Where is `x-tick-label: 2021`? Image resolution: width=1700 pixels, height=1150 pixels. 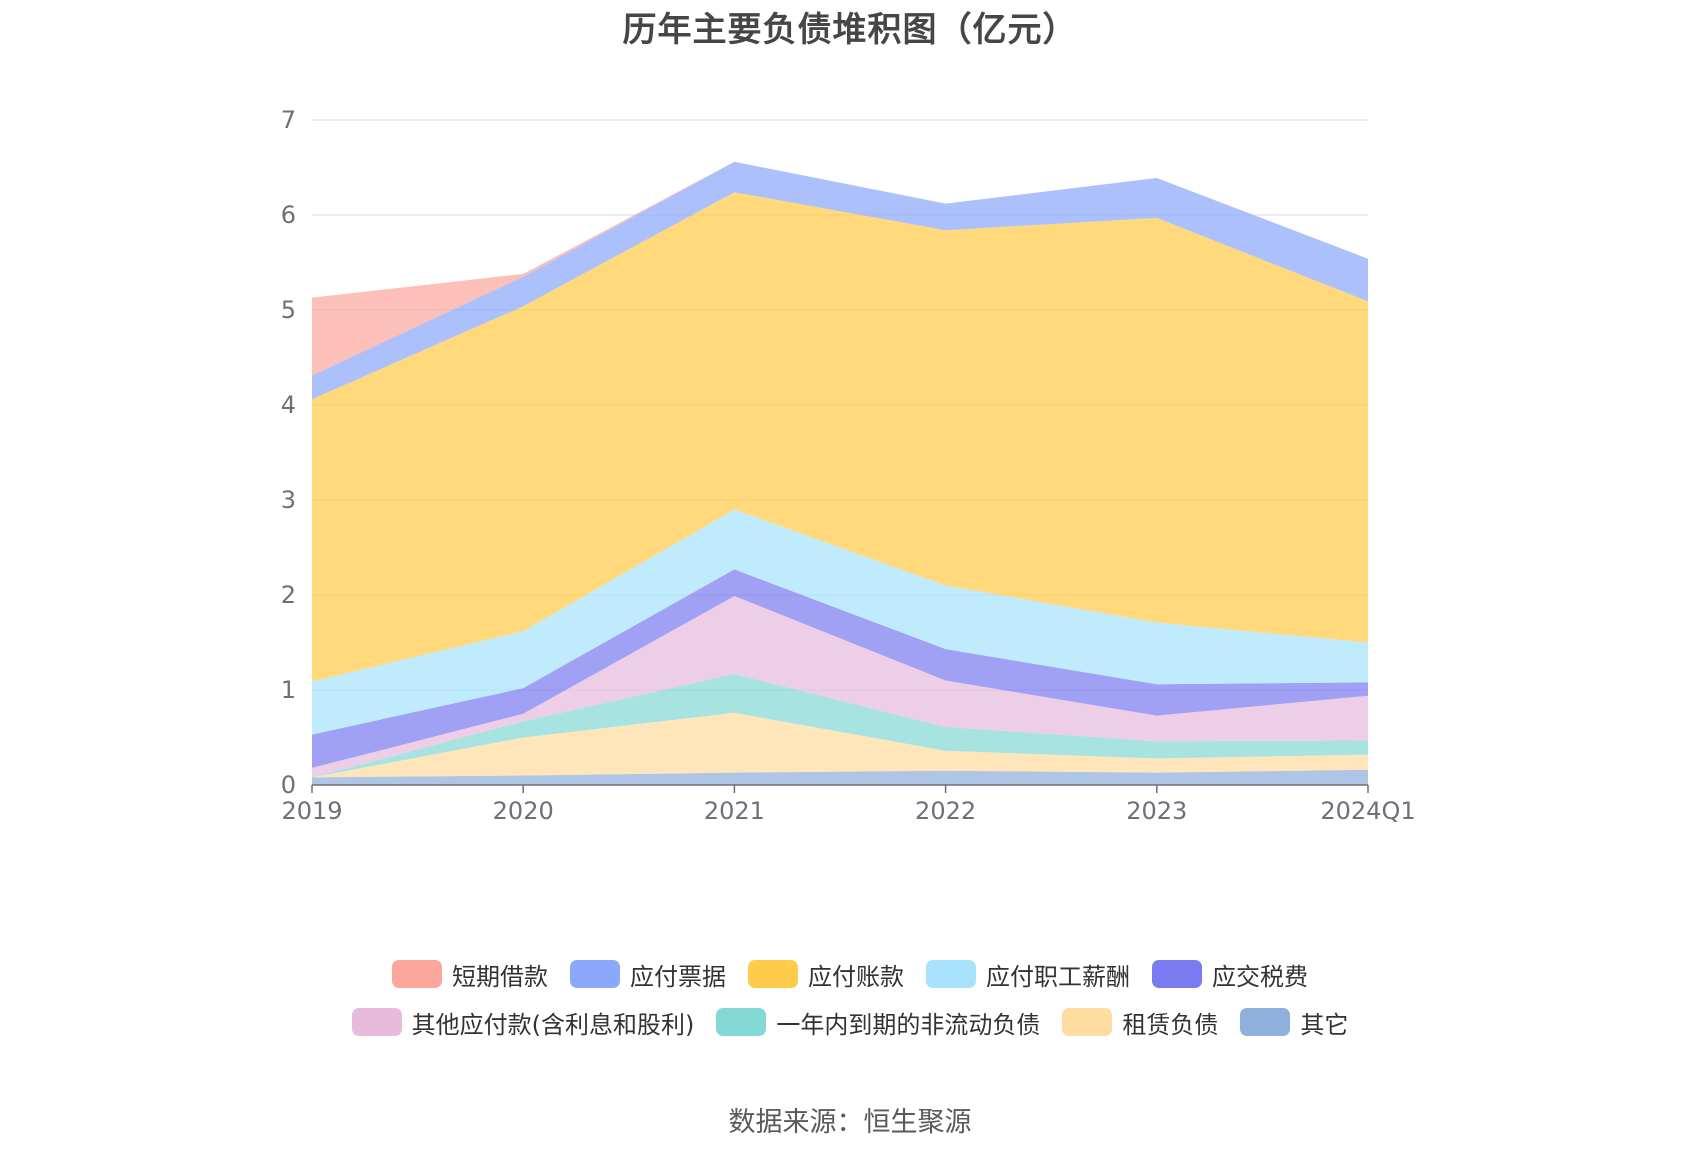
x-tick-label: 2021 is located at coordinates (734, 811).